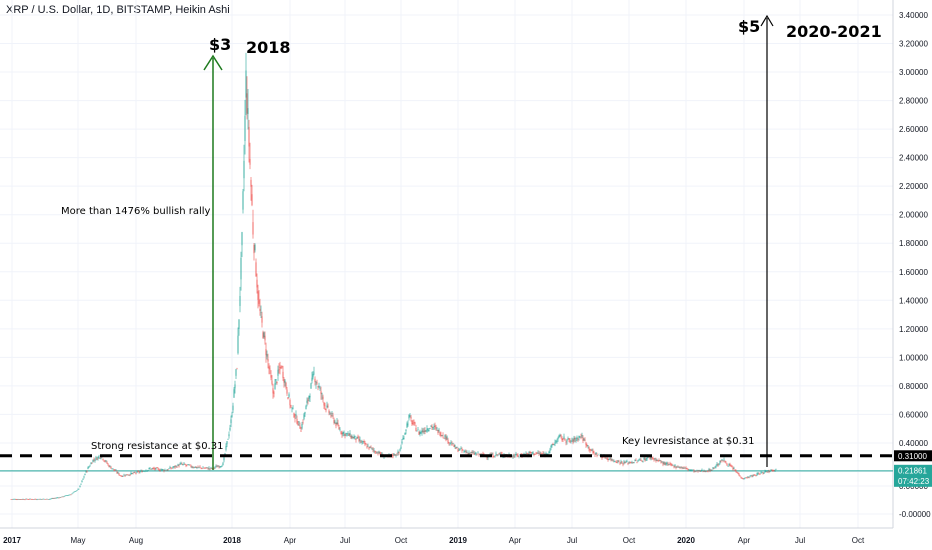  Describe the element at coordinates (686, 540) in the screenshot. I see `x-tick-label: 2020` at that location.